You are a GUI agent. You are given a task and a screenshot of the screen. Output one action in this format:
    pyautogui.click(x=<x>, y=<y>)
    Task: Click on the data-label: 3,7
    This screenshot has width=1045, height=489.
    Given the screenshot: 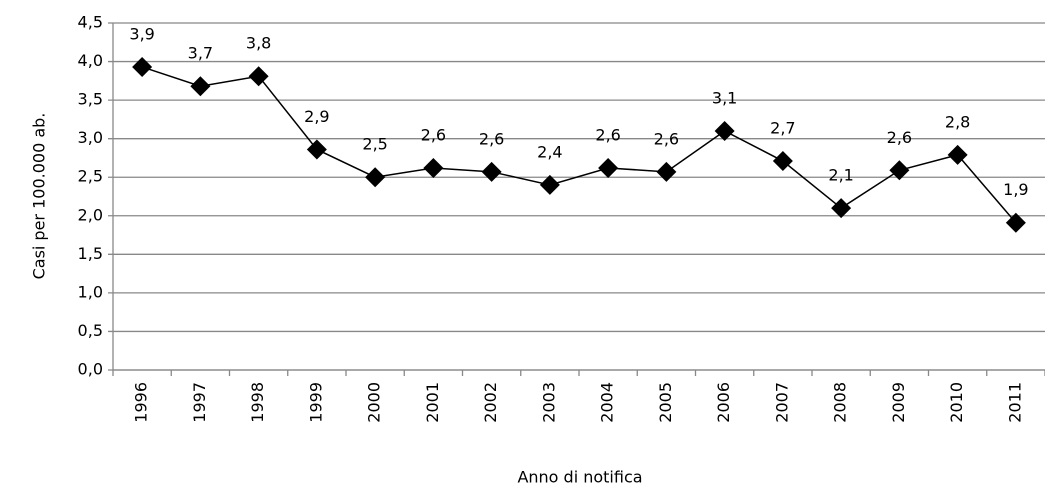 What is the action you would take?
    pyautogui.click(x=200, y=53)
    